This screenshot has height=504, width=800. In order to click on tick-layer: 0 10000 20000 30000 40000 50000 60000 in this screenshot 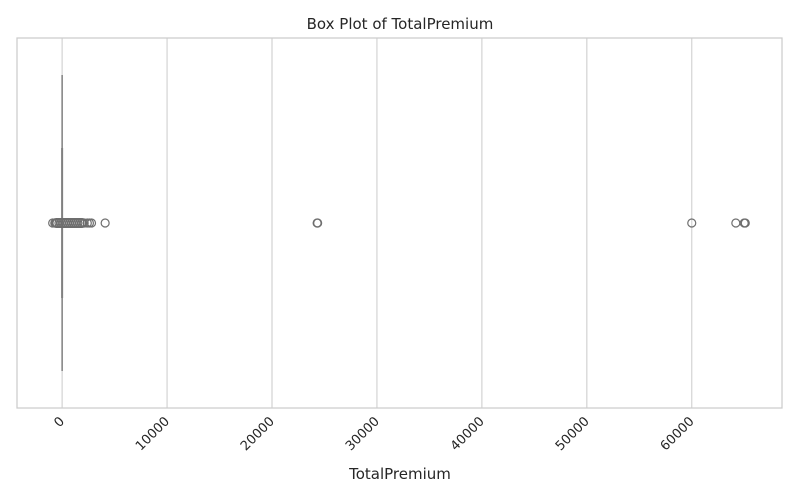, I will do `click(374, 434)`.